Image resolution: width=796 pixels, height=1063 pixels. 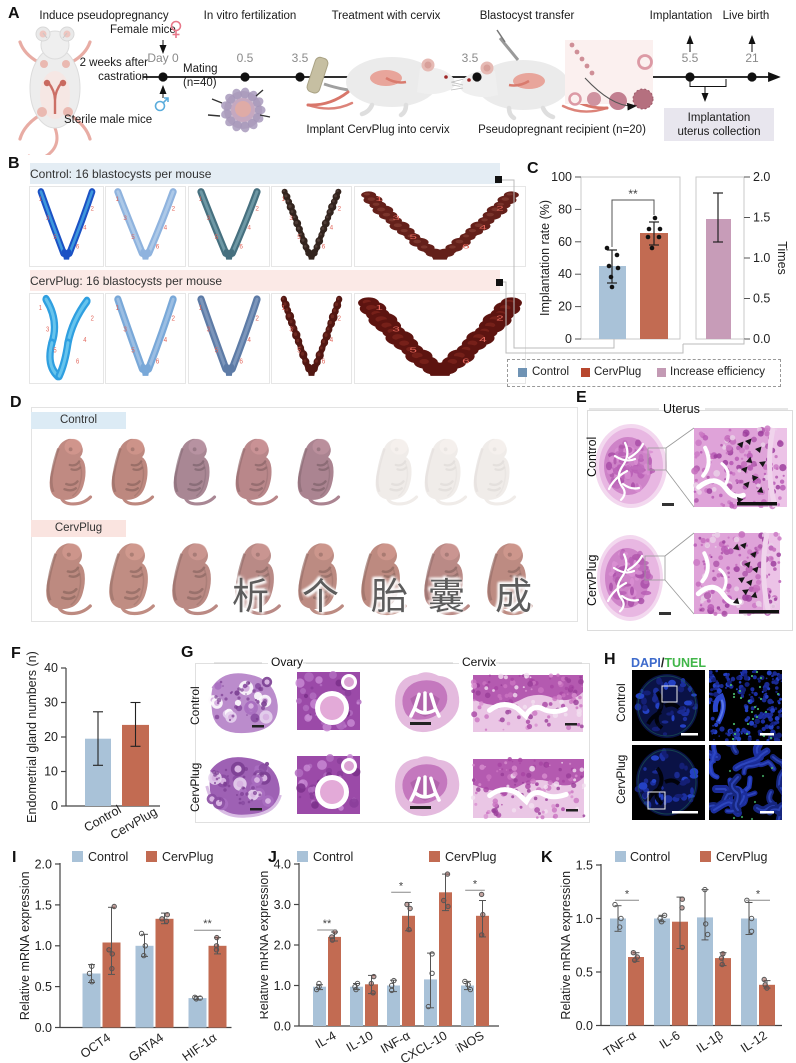 I want to click on svg-text: 80, so click(x=565, y=209).